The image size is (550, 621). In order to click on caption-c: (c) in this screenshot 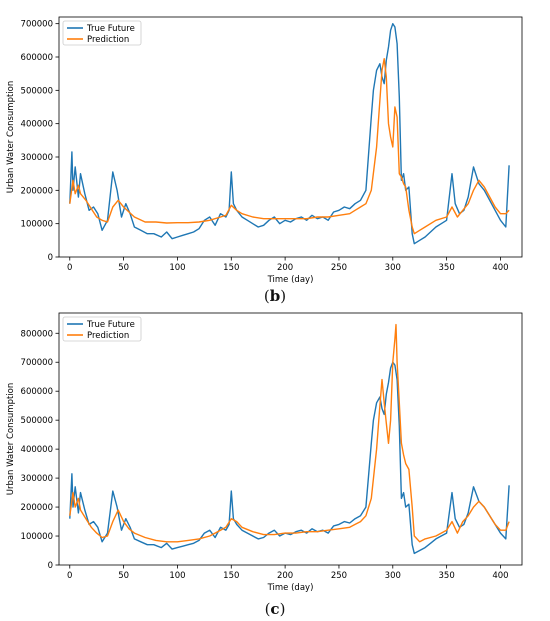, I will do `click(275, 609)`.